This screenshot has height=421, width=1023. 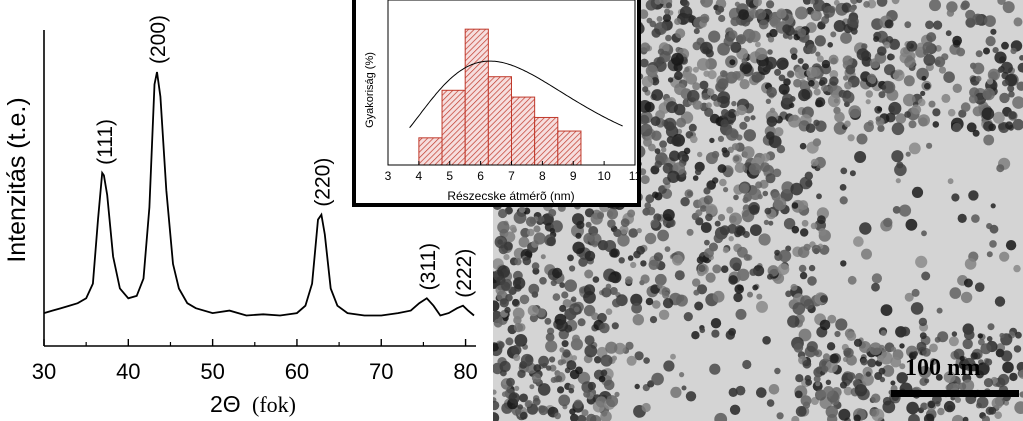 I want to click on xrd-x-ticks: 30 40 50 60 70 80, so click(x=255, y=361).